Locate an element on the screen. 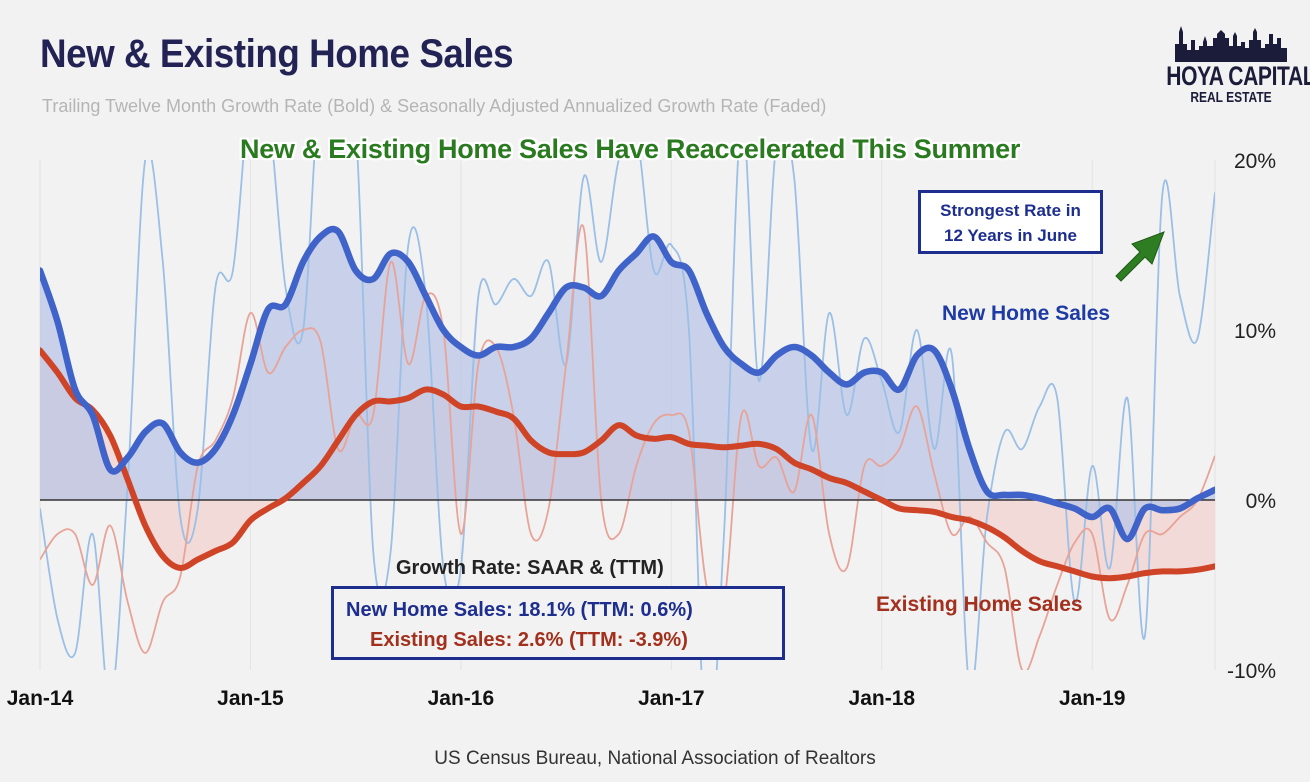 The height and width of the screenshot is (782, 1310). record-rate-callout: Strongest Rate in 12 Years in June is located at coordinates (1010, 222).